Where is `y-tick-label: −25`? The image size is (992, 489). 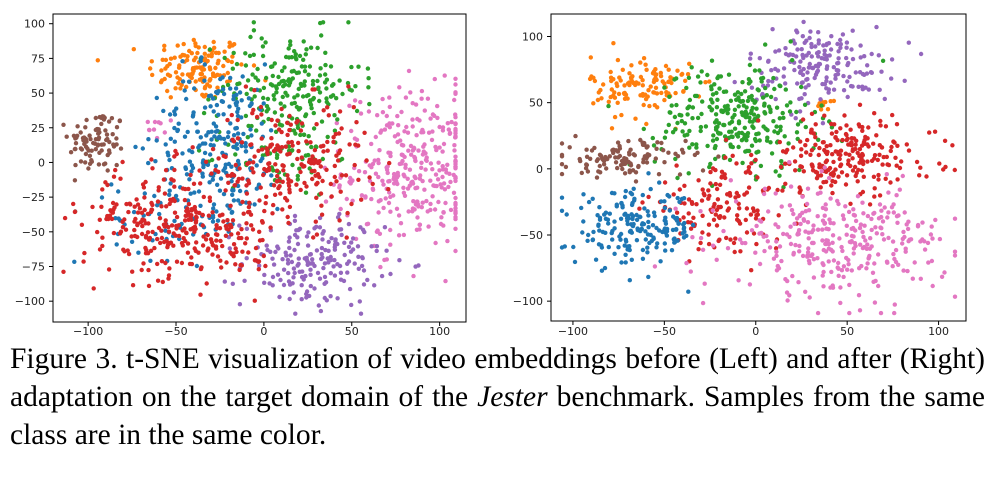
y-tick-label: −25 is located at coordinates (33, 197).